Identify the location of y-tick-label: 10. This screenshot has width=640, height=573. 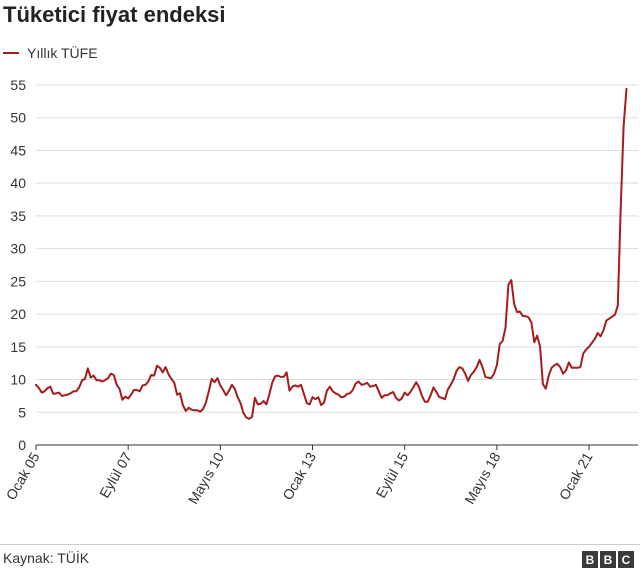
(18, 380).